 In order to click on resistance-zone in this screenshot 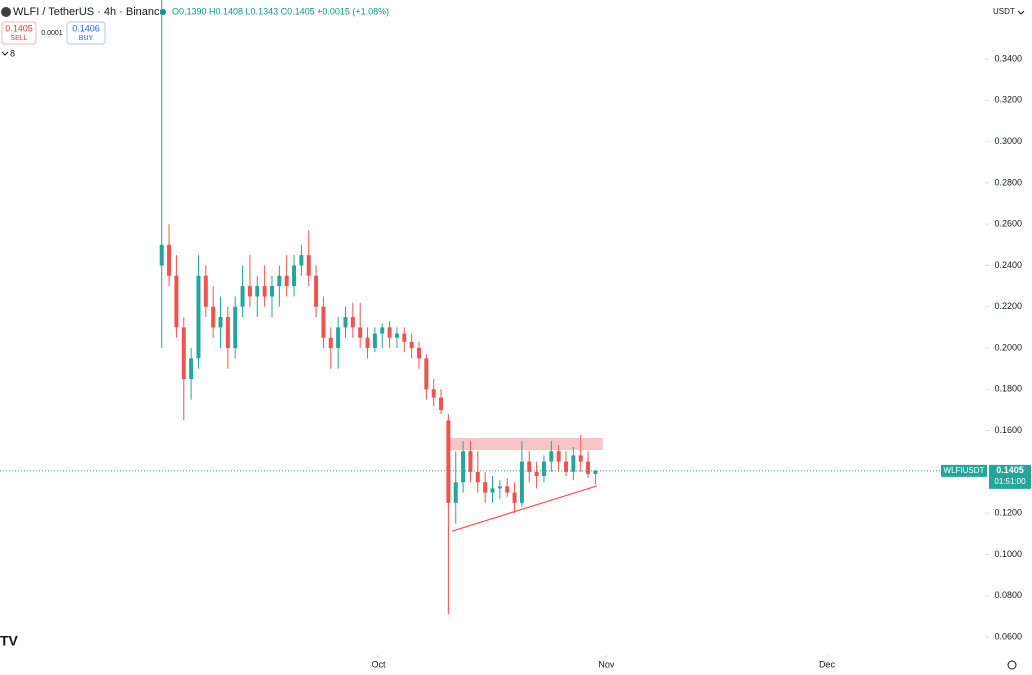, I will do `click(524, 444)`.